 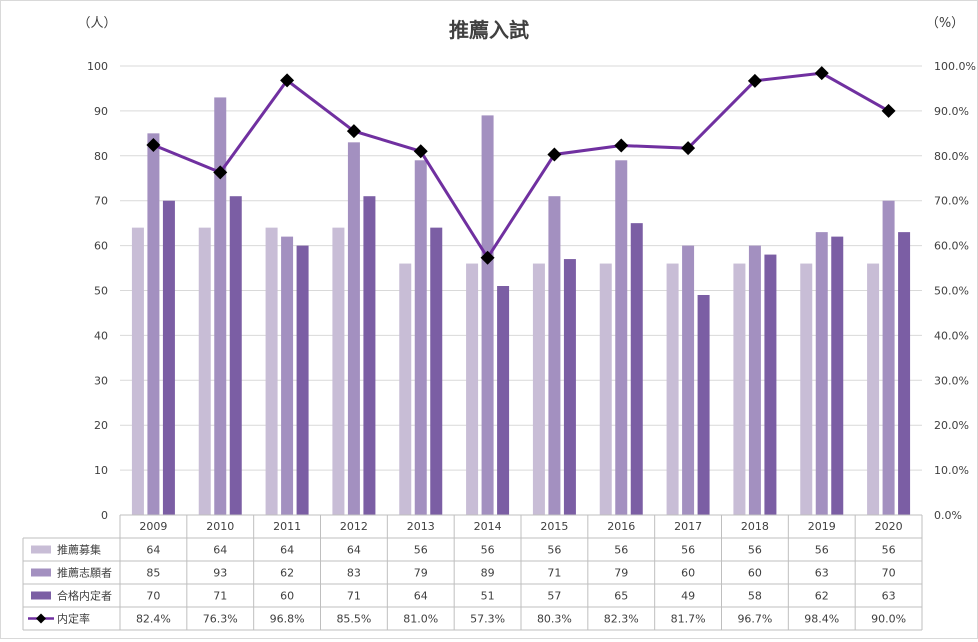 I want to click on left-axis-tick-label: 60, so click(x=101, y=246).